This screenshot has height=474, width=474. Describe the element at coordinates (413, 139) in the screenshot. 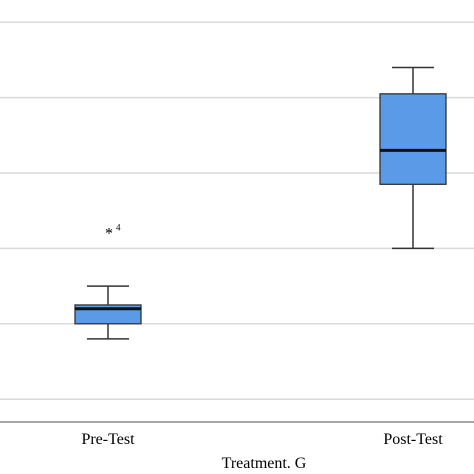

I see `box-iqr` at that location.